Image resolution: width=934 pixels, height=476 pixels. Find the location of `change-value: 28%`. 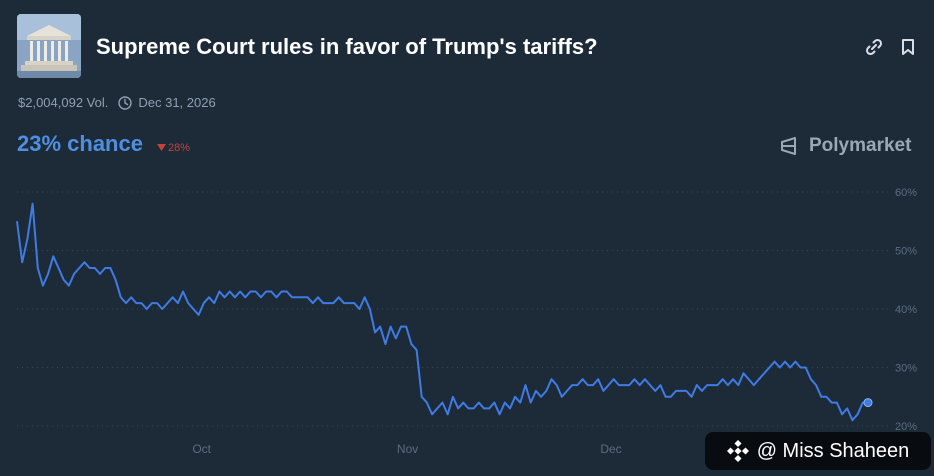

change-value: 28% is located at coordinates (178, 147).